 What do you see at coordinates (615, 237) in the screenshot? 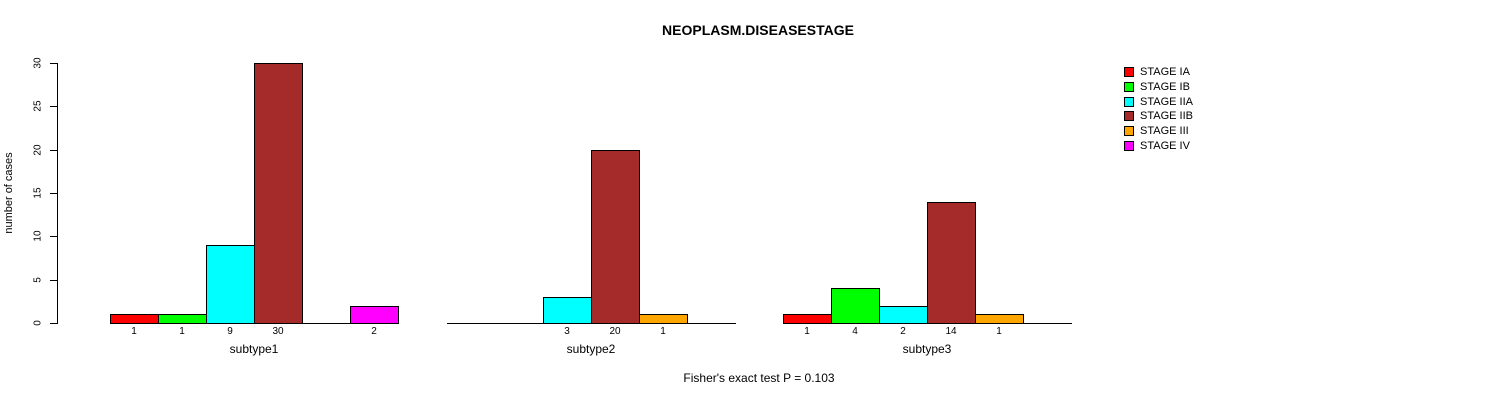
I see `bar-subtype2-stage-iib` at bounding box center [615, 237].